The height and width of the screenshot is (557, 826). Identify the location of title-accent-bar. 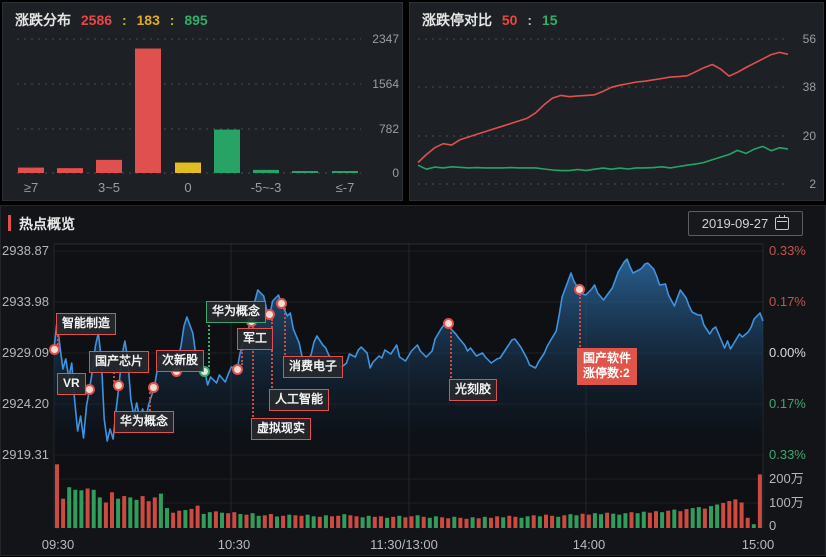
(9, 223).